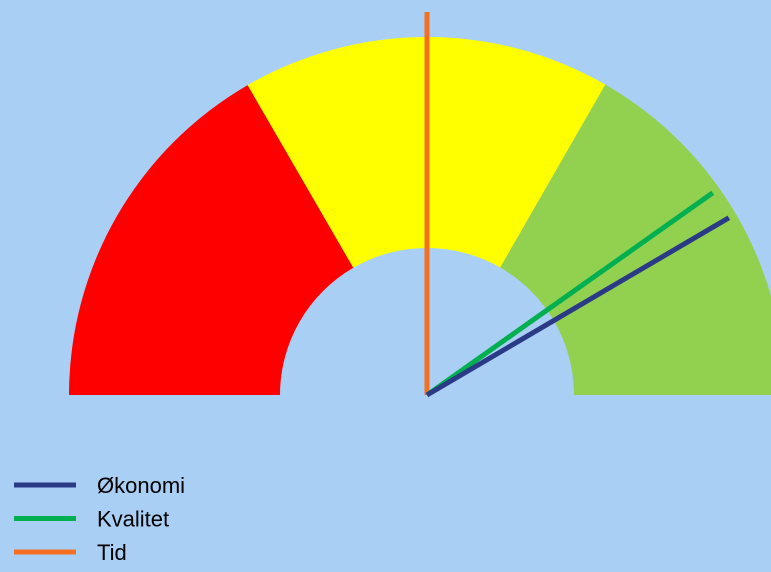 This screenshot has width=771, height=572. What do you see at coordinates (133, 518) in the screenshot?
I see `legend-label: Kvalitet` at bounding box center [133, 518].